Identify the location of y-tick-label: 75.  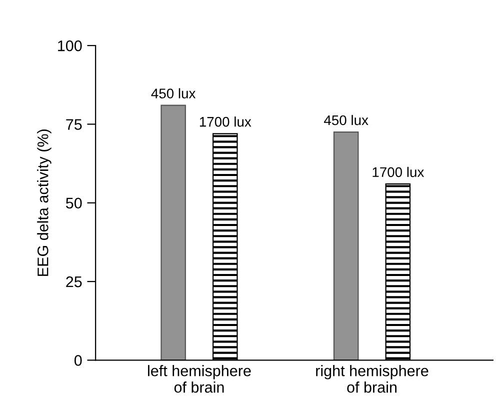
(74, 124).